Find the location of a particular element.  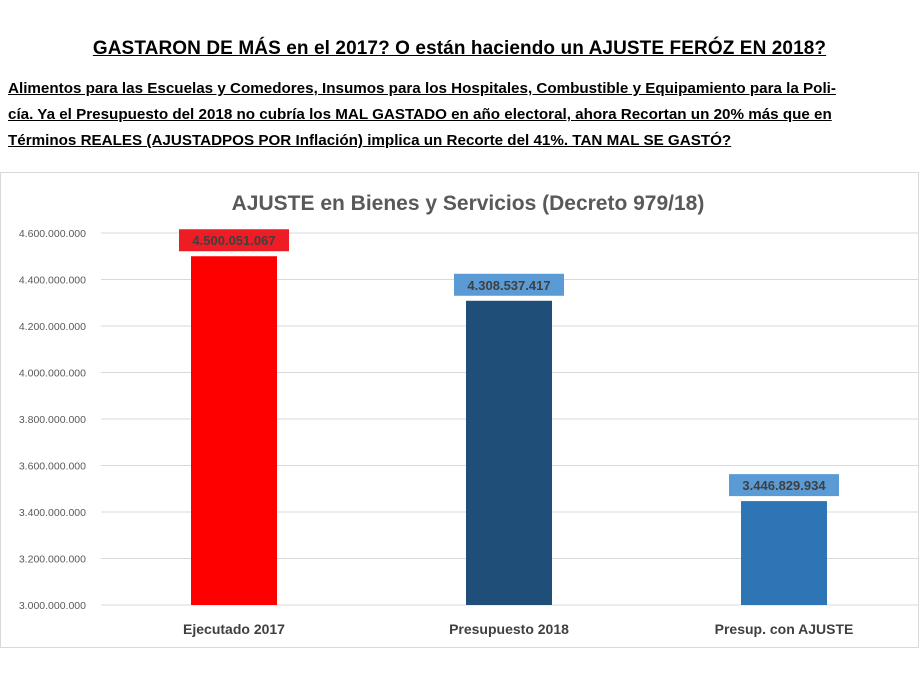

data-label: 4.500.051.067 is located at coordinates (233, 240).